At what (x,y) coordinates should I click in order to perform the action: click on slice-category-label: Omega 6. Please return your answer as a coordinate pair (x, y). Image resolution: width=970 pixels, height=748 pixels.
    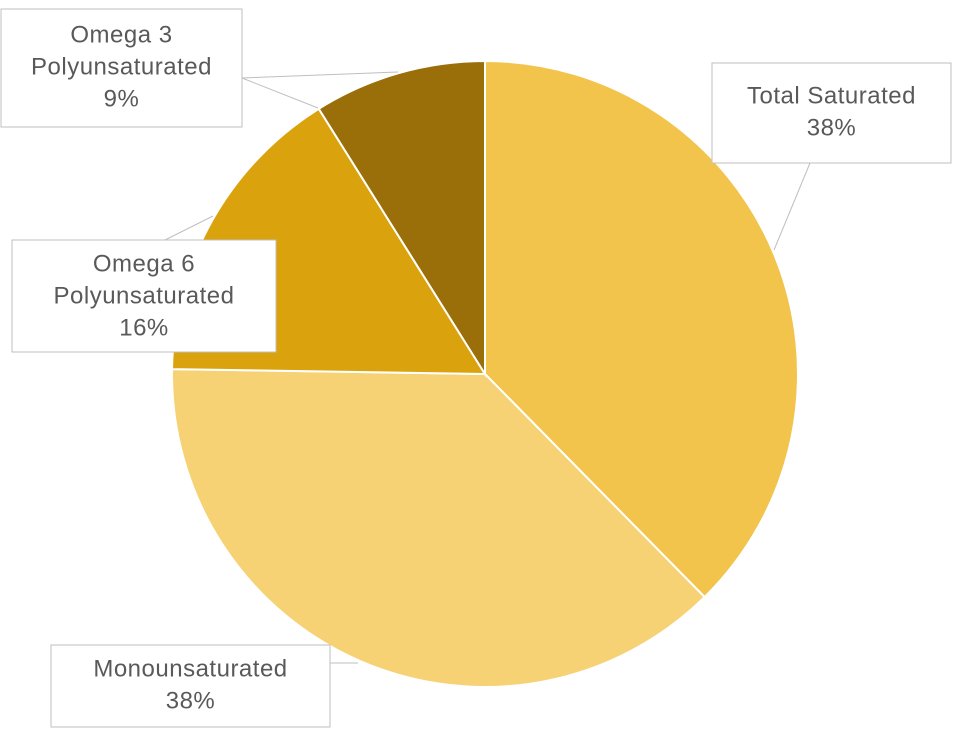
    Looking at the image, I should click on (144, 263).